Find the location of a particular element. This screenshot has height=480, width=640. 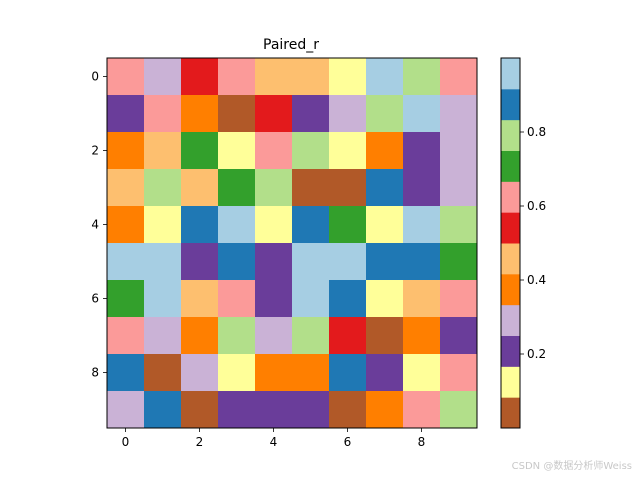

x-axis: 0 2 4 6 8 is located at coordinates (274, 438).